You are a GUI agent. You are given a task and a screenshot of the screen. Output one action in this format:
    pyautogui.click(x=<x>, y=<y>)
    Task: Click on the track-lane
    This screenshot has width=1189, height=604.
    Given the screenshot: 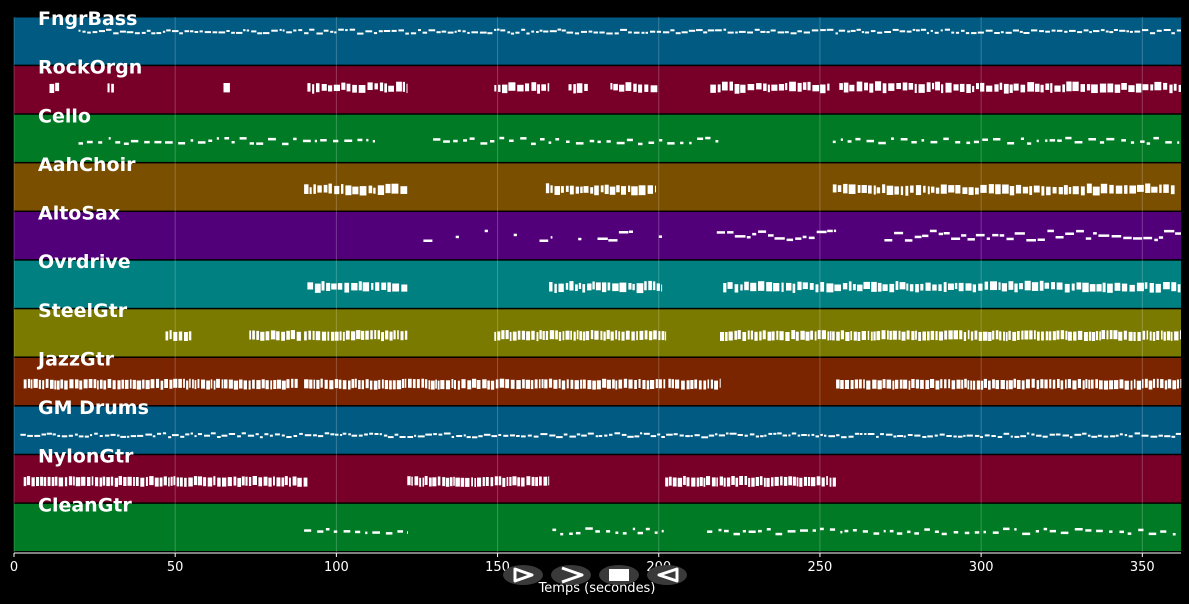 What is the action you would take?
    pyautogui.click(x=597, y=138)
    